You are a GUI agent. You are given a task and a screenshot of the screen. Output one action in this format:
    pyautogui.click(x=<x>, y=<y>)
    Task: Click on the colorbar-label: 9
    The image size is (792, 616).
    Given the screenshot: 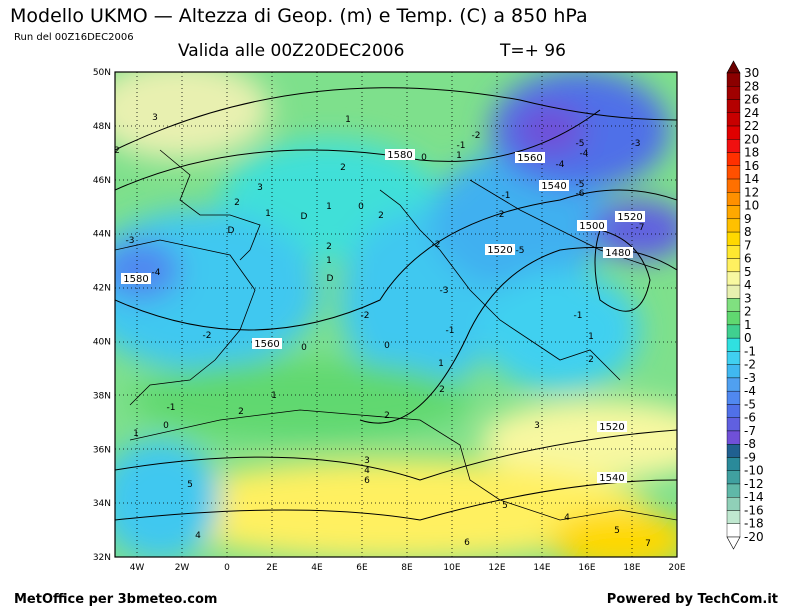 What is the action you would take?
    pyautogui.click(x=748, y=219)
    